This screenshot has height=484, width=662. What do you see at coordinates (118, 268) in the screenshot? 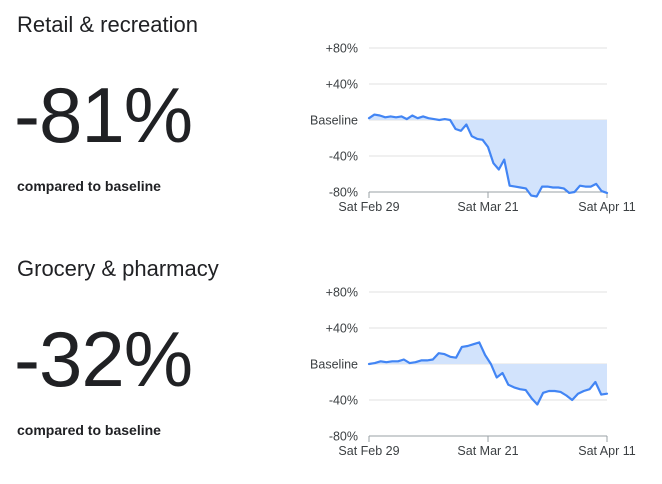
I see `section-title: Grocery & pharmacy` at bounding box center [118, 268].